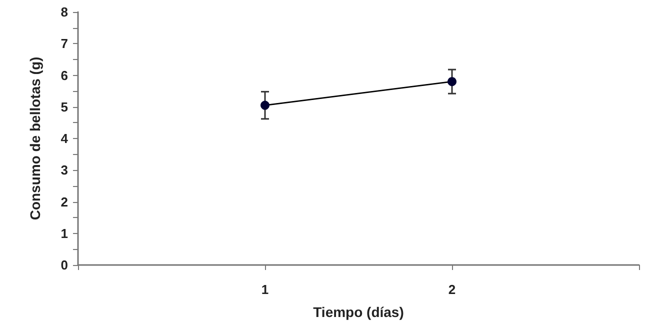 The height and width of the screenshot is (324, 647). What do you see at coordinates (64, 75) in the screenshot?
I see `y-tick-label: 6` at bounding box center [64, 75].